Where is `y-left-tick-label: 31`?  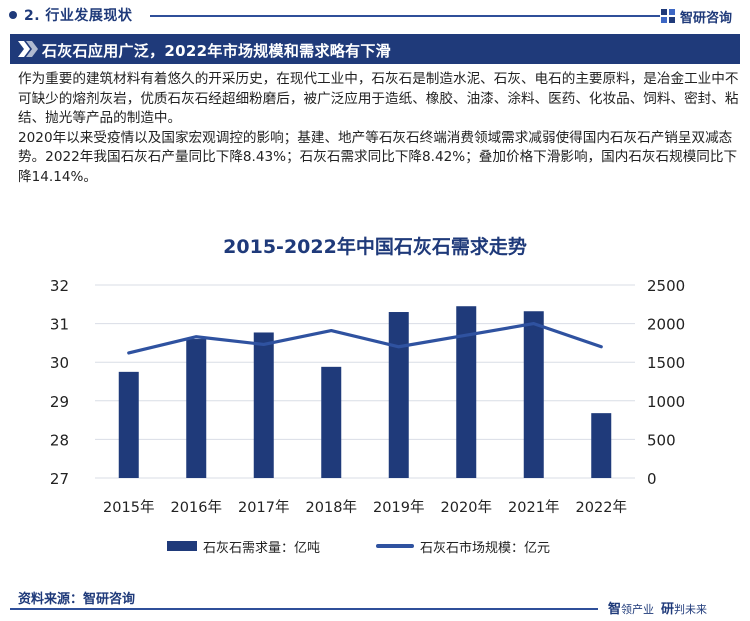
y-left-tick-label: 31 is located at coordinates (59, 325).